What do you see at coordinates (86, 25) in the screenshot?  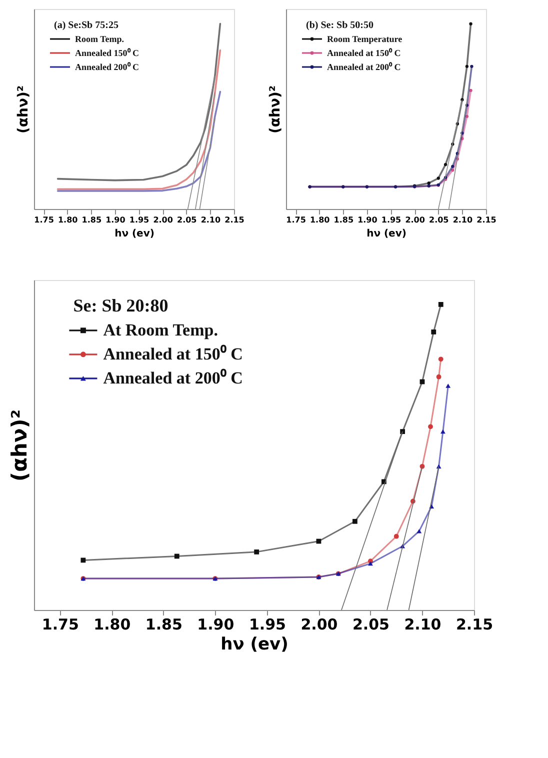 I see `legend-title: (a) Se:Sb 75:25` at bounding box center [86, 25].